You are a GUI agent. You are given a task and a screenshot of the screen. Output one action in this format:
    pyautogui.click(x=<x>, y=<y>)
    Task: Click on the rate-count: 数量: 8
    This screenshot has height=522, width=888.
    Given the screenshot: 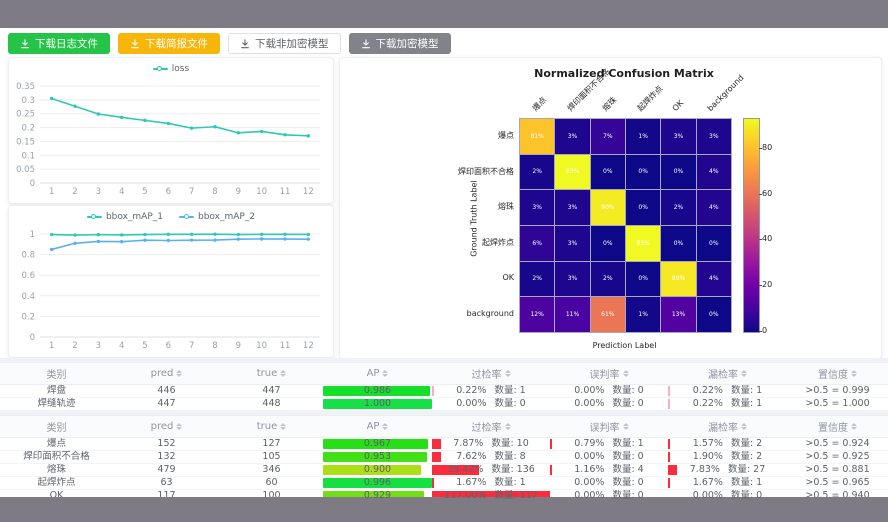 What is the action you would take?
    pyautogui.click(x=510, y=456)
    